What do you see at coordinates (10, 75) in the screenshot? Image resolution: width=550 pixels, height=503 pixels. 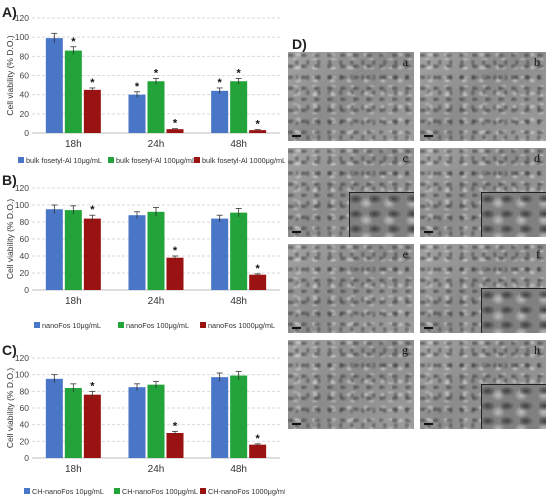 I see `y-axis-label: Cell viability (% D.O.)` at bounding box center [10, 75].